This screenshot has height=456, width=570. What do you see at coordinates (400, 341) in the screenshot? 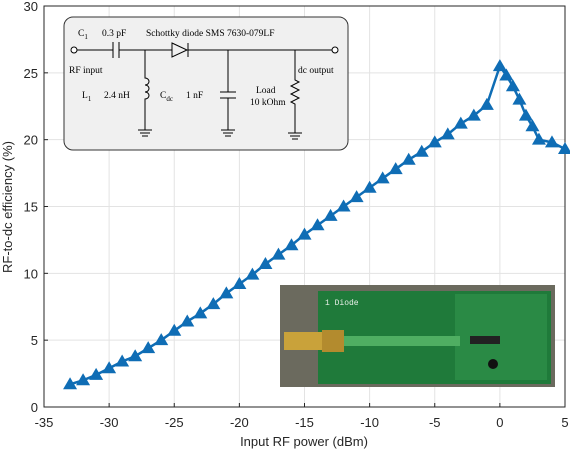
I see `trace` at bounding box center [400, 341].